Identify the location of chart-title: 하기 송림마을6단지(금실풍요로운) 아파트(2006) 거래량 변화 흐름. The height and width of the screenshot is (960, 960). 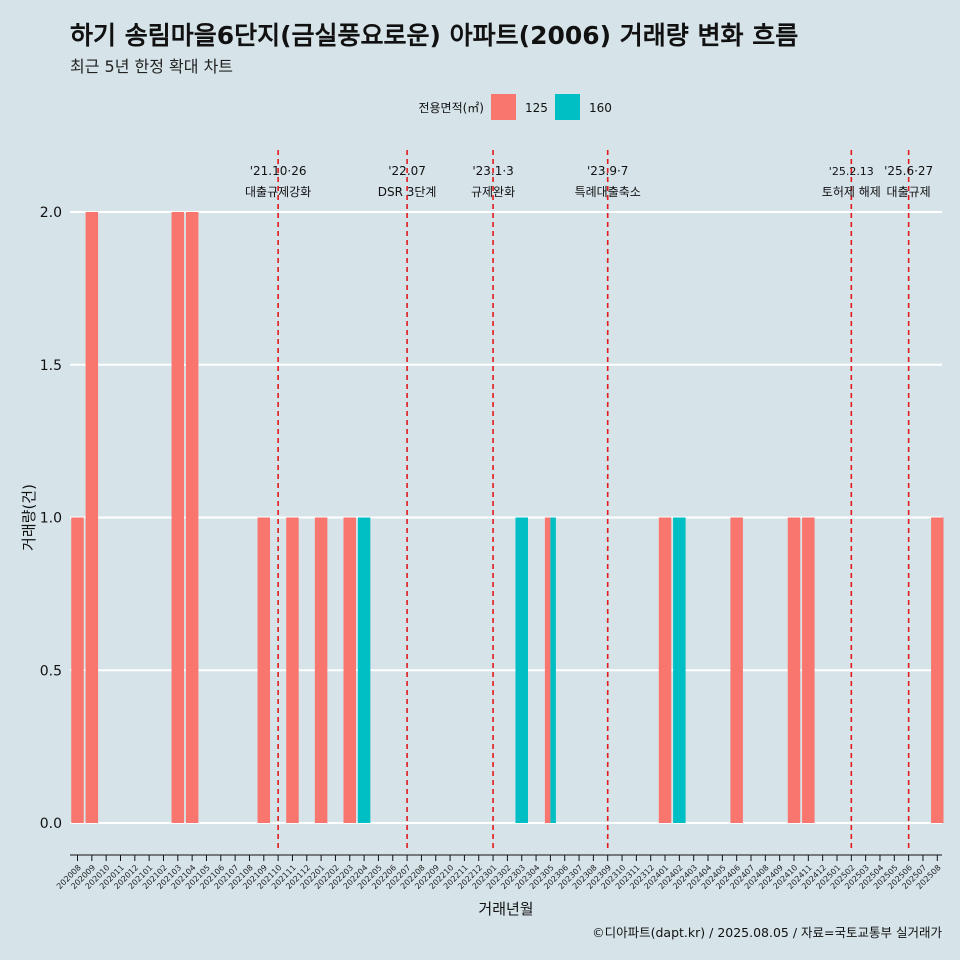
(434, 35).